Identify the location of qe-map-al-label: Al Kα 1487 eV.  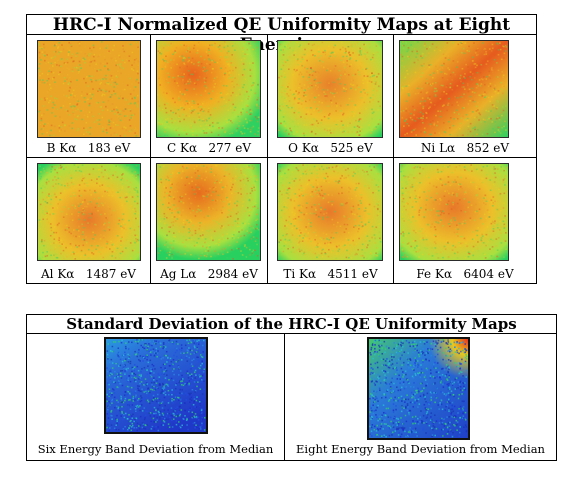
(88, 274).